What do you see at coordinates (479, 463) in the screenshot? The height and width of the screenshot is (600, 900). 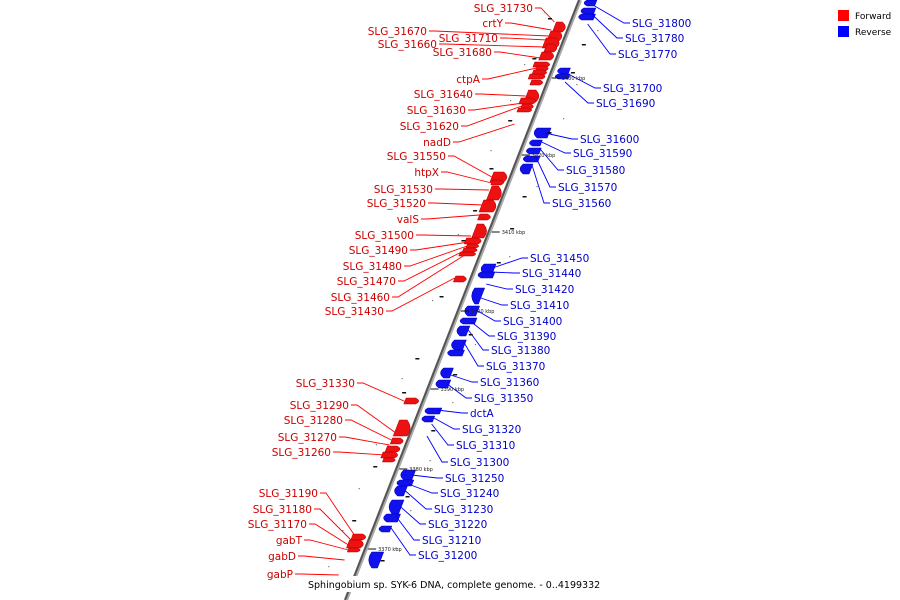 I see `reverse-gene-label: SLG_31300` at bounding box center [479, 463].